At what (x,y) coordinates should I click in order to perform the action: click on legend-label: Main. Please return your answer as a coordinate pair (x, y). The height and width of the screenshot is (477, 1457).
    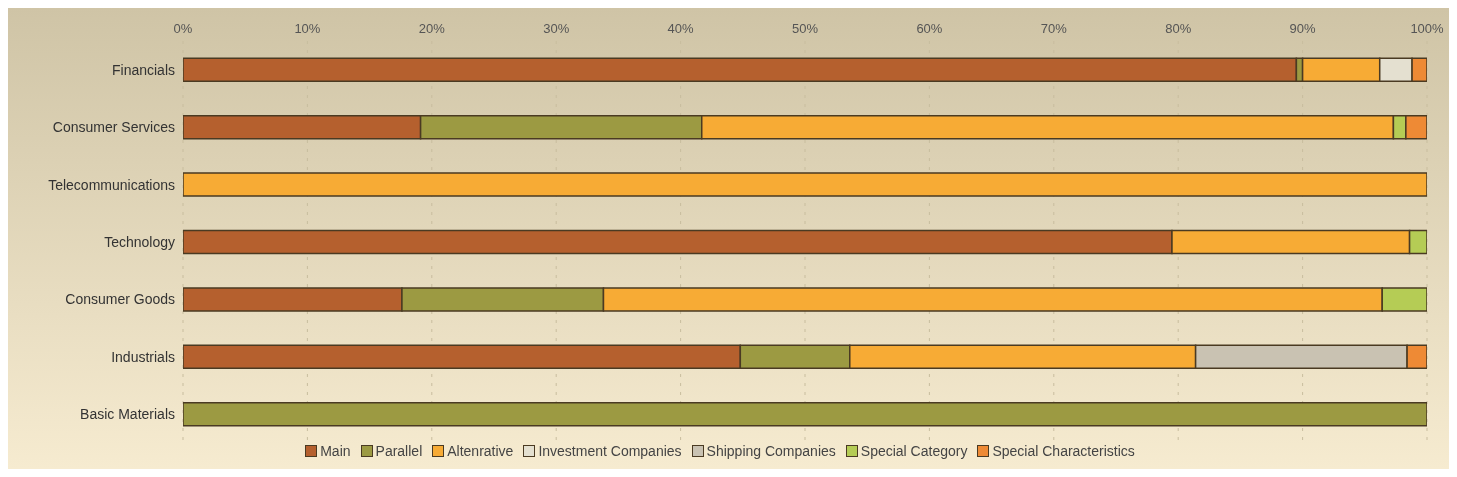
    Looking at the image, I should click on (335, 451).